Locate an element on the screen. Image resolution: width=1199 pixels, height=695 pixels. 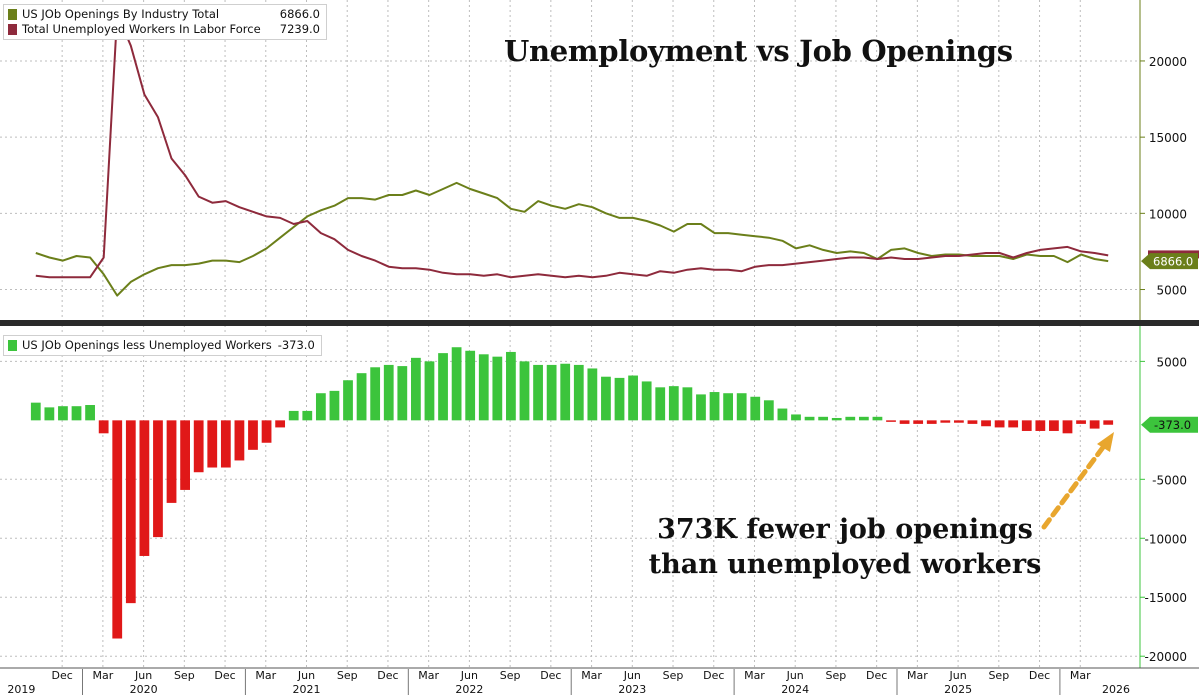
x-year-label: 2019 is located at coordinates (21, 689).